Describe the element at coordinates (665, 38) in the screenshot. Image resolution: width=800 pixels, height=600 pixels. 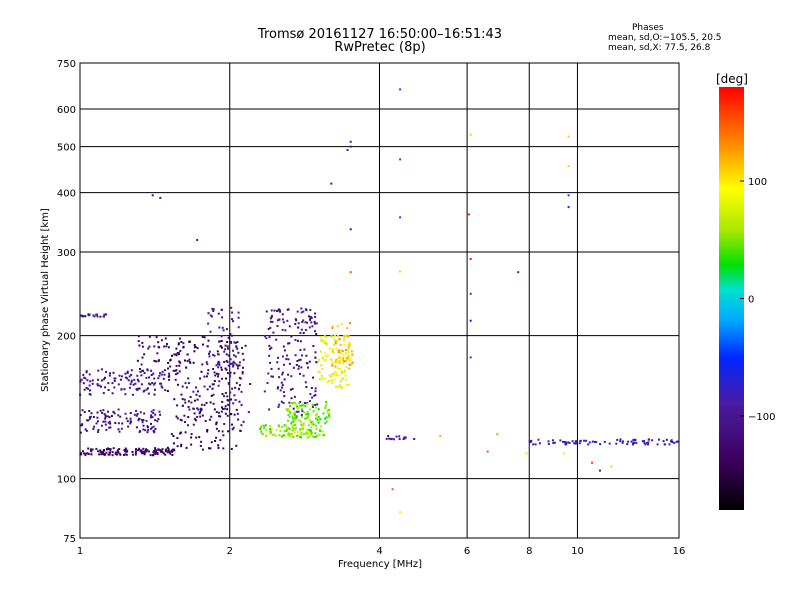
I see `phases-o-stats: mean, sd,O:−105.5, 20.5` at that location.